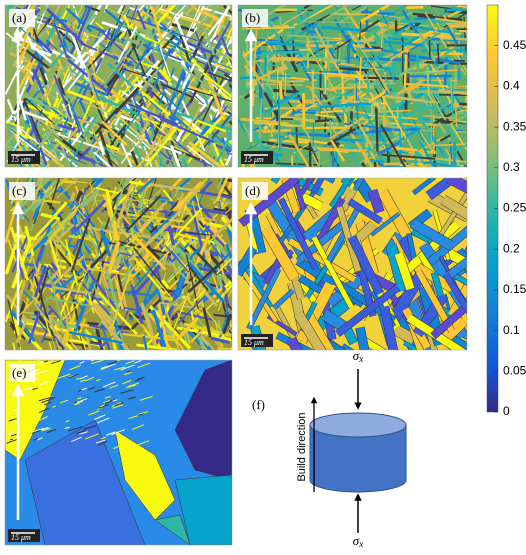 The height and width of the screenshot is (555, 526). What do you see at coordinates (252, 17) in the screenshot?
I see `panel-label: (b)` at bounding box center [252, 17].